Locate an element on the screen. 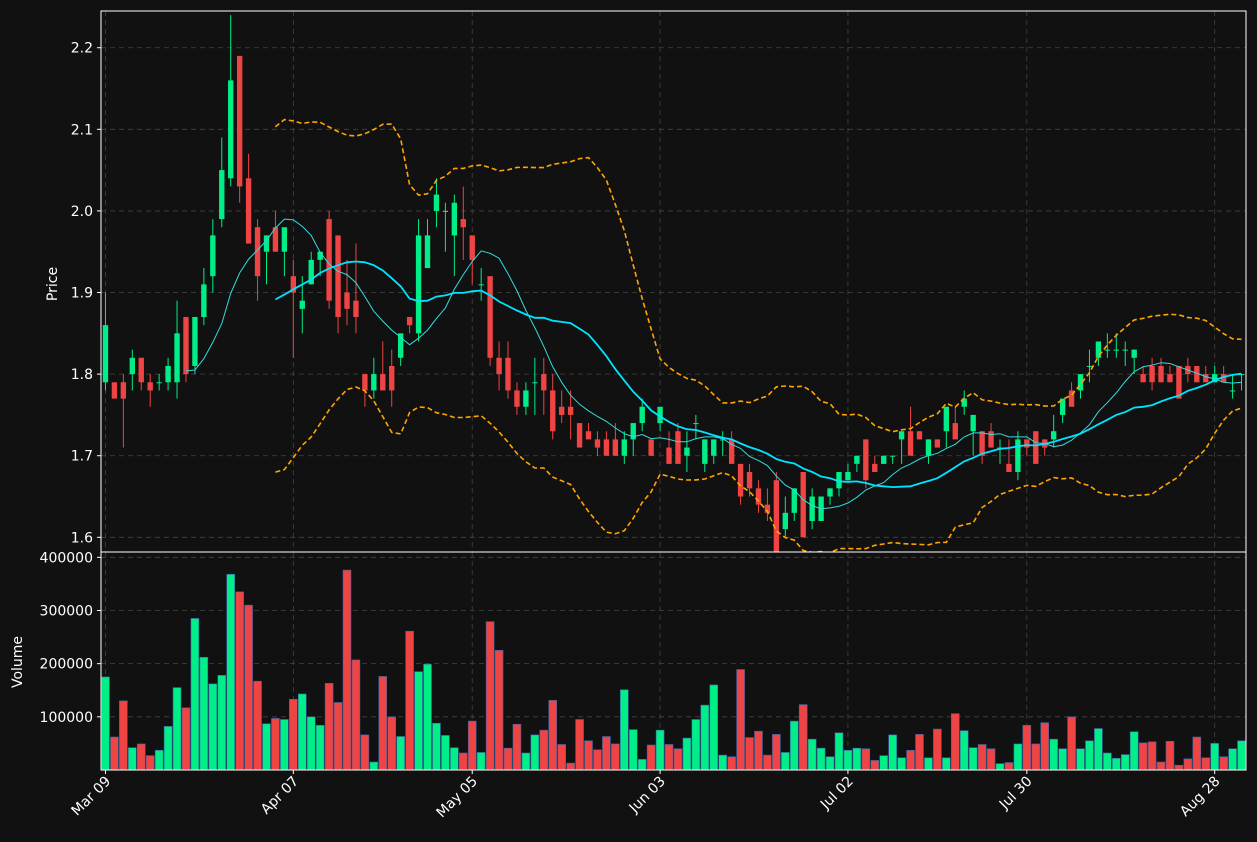  volume-tick-label: 100000 is located at coordinates (66, 718).